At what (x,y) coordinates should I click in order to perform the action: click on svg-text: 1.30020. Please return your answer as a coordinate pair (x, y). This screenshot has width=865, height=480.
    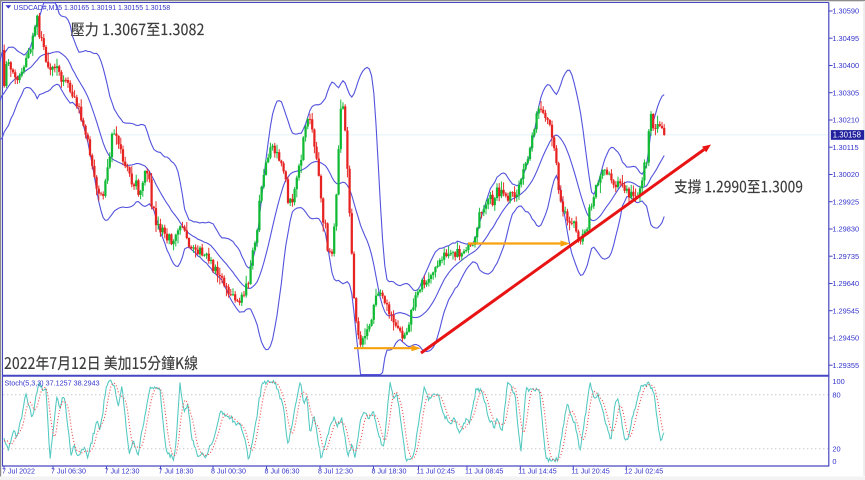
    Looking at the image, I should click on (845, 174).